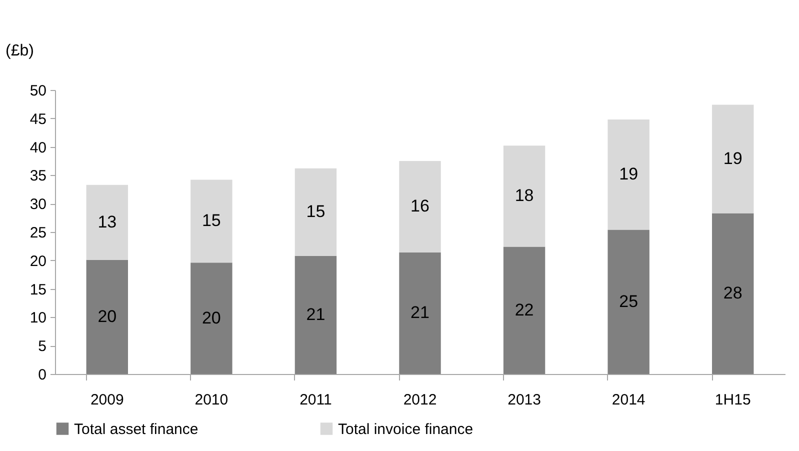 The image size is (799, 451). I want to click on x-tick-label: 2011, so click(316, 400).